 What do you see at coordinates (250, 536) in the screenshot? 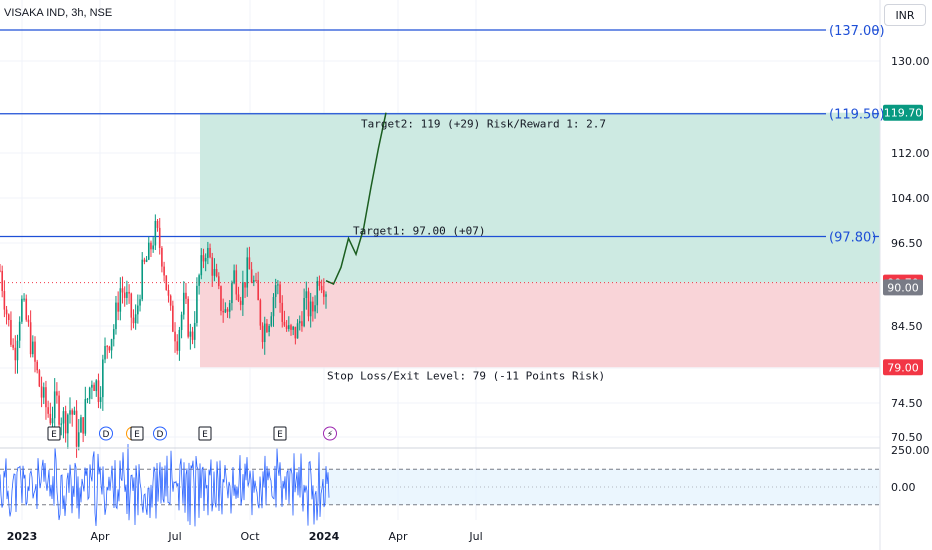
I see `time-axis-tick: Oct` at bounding box center [250, 536].